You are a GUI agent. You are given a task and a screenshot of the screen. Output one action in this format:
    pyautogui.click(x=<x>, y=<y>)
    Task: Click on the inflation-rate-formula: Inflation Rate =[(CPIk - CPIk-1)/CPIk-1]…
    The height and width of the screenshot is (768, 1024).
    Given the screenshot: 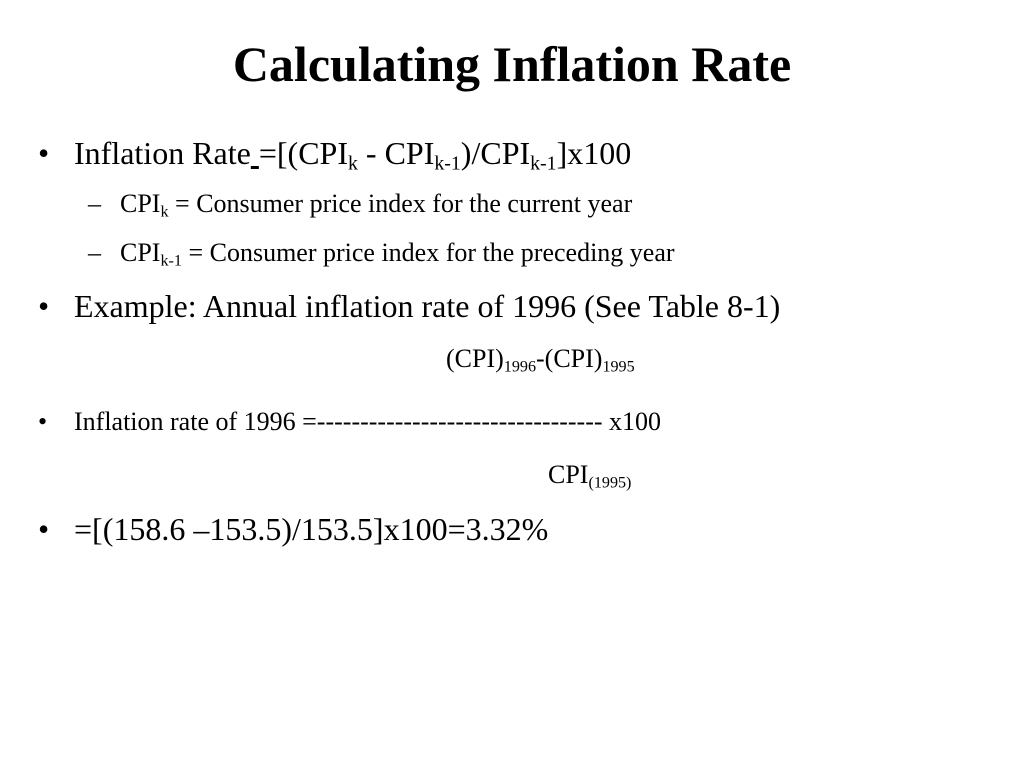 What is the action you would take?
    pyautogui.click(x=353, y=154)
    